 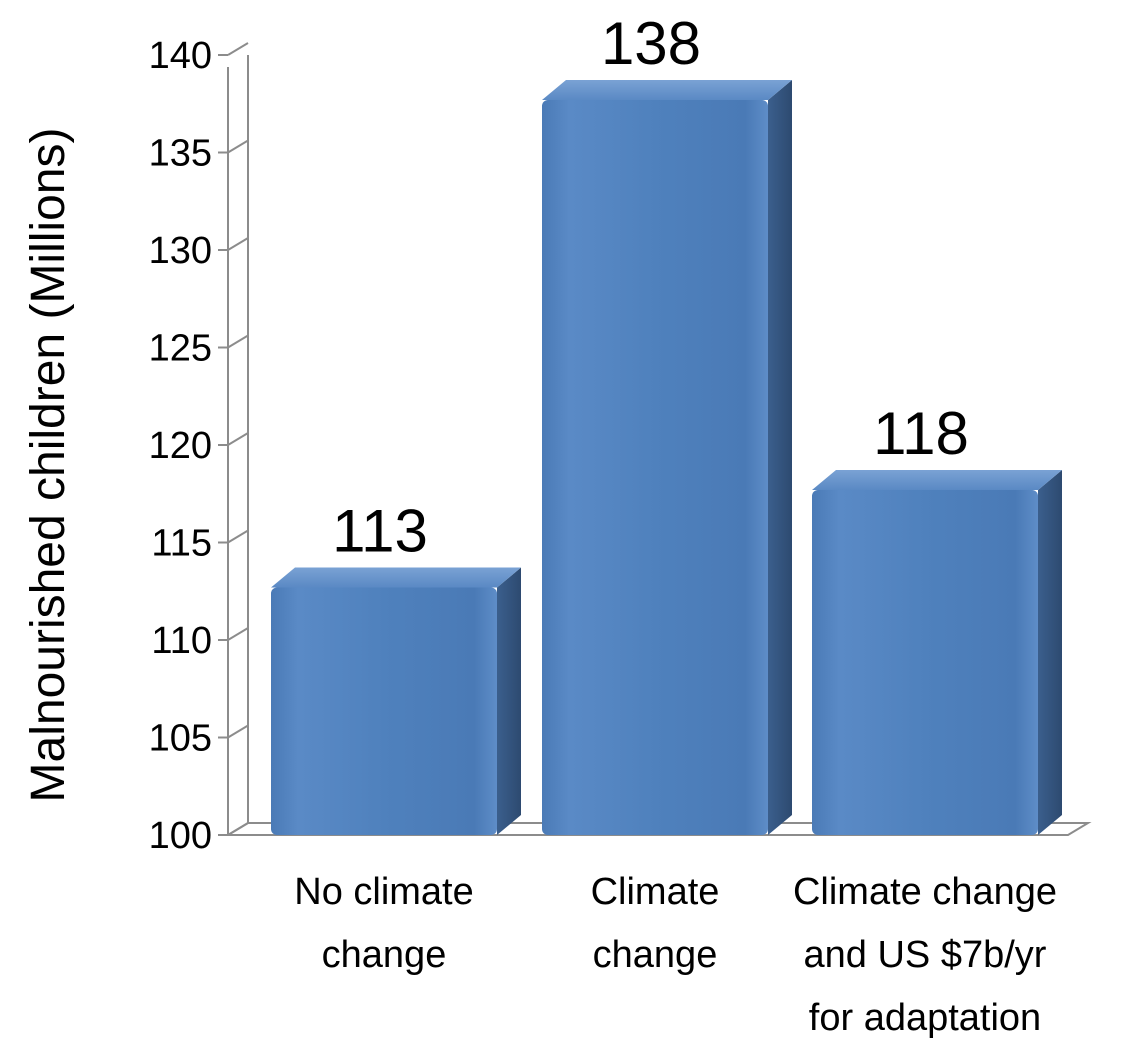 I want to click on x-category-label-line: Climate, so click(x=655, y=892).